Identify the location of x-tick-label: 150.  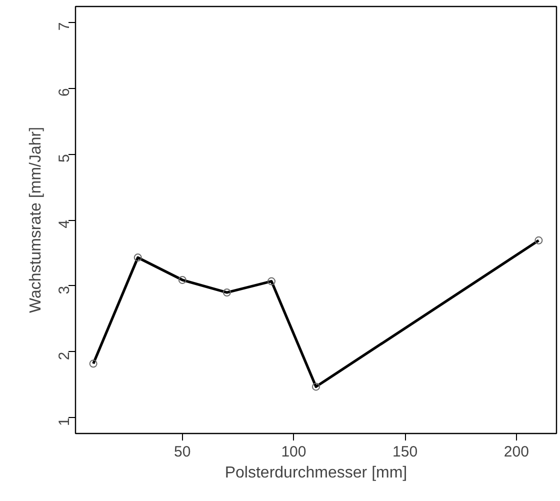
(405, 452).